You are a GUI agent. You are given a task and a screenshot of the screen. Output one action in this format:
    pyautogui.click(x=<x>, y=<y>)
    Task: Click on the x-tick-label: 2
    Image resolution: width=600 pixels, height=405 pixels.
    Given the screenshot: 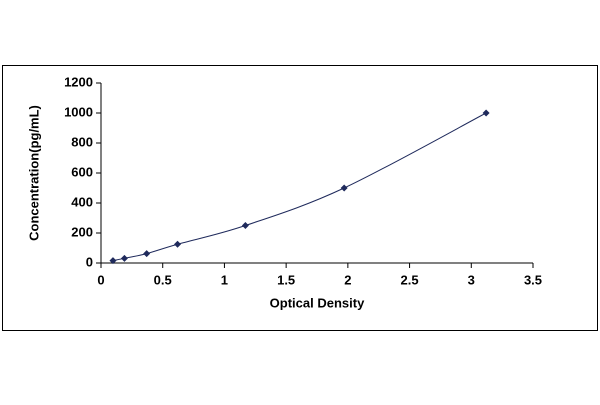 What is the action you would take?
    pyautogui.click(x=347, y=279)
    